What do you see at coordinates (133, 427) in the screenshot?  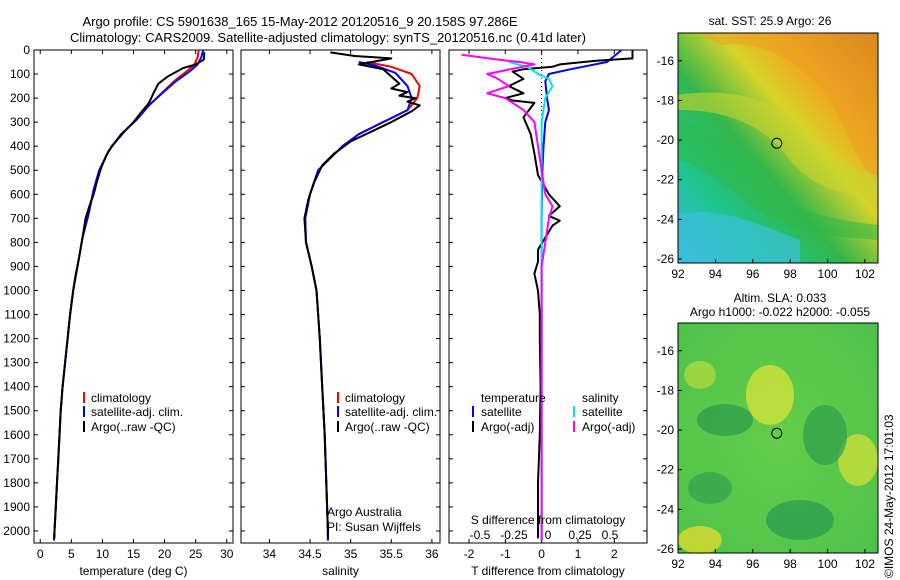 I see `legend-label-argo: Argo(..raw -QC)` at bounding box center [133, 427].